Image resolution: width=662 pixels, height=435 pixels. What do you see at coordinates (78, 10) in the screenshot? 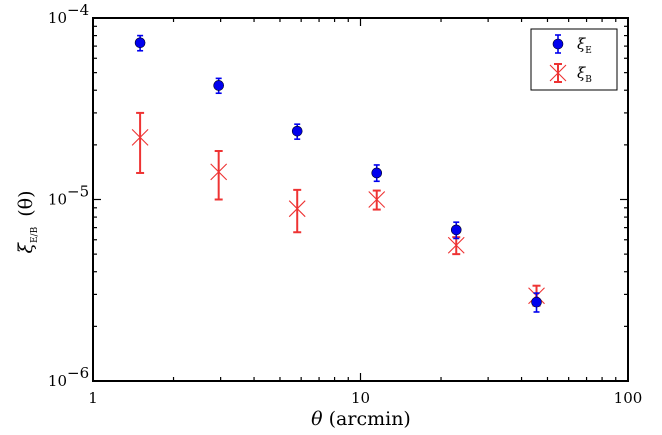
I see `y-tick-exponent: −4` at bounding box center [78, 10].